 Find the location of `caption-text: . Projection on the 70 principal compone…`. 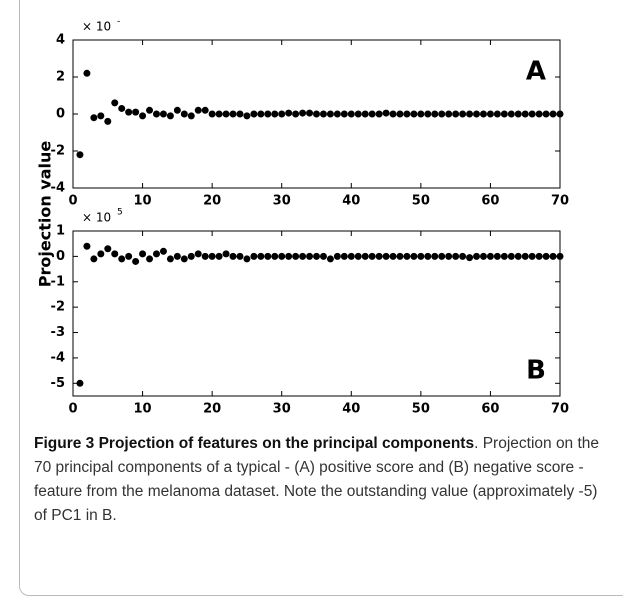

caption-text: . Projection on the 70 principal compone… is located at coordinates (317, 479).